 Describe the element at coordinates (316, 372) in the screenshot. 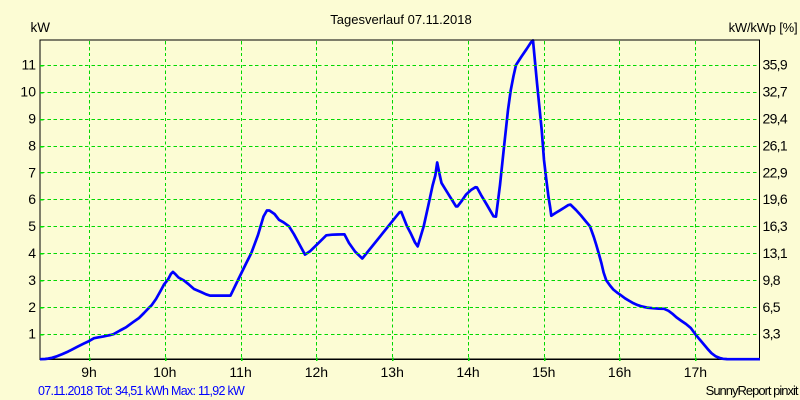

I see `svg-text: 12h` at that location.